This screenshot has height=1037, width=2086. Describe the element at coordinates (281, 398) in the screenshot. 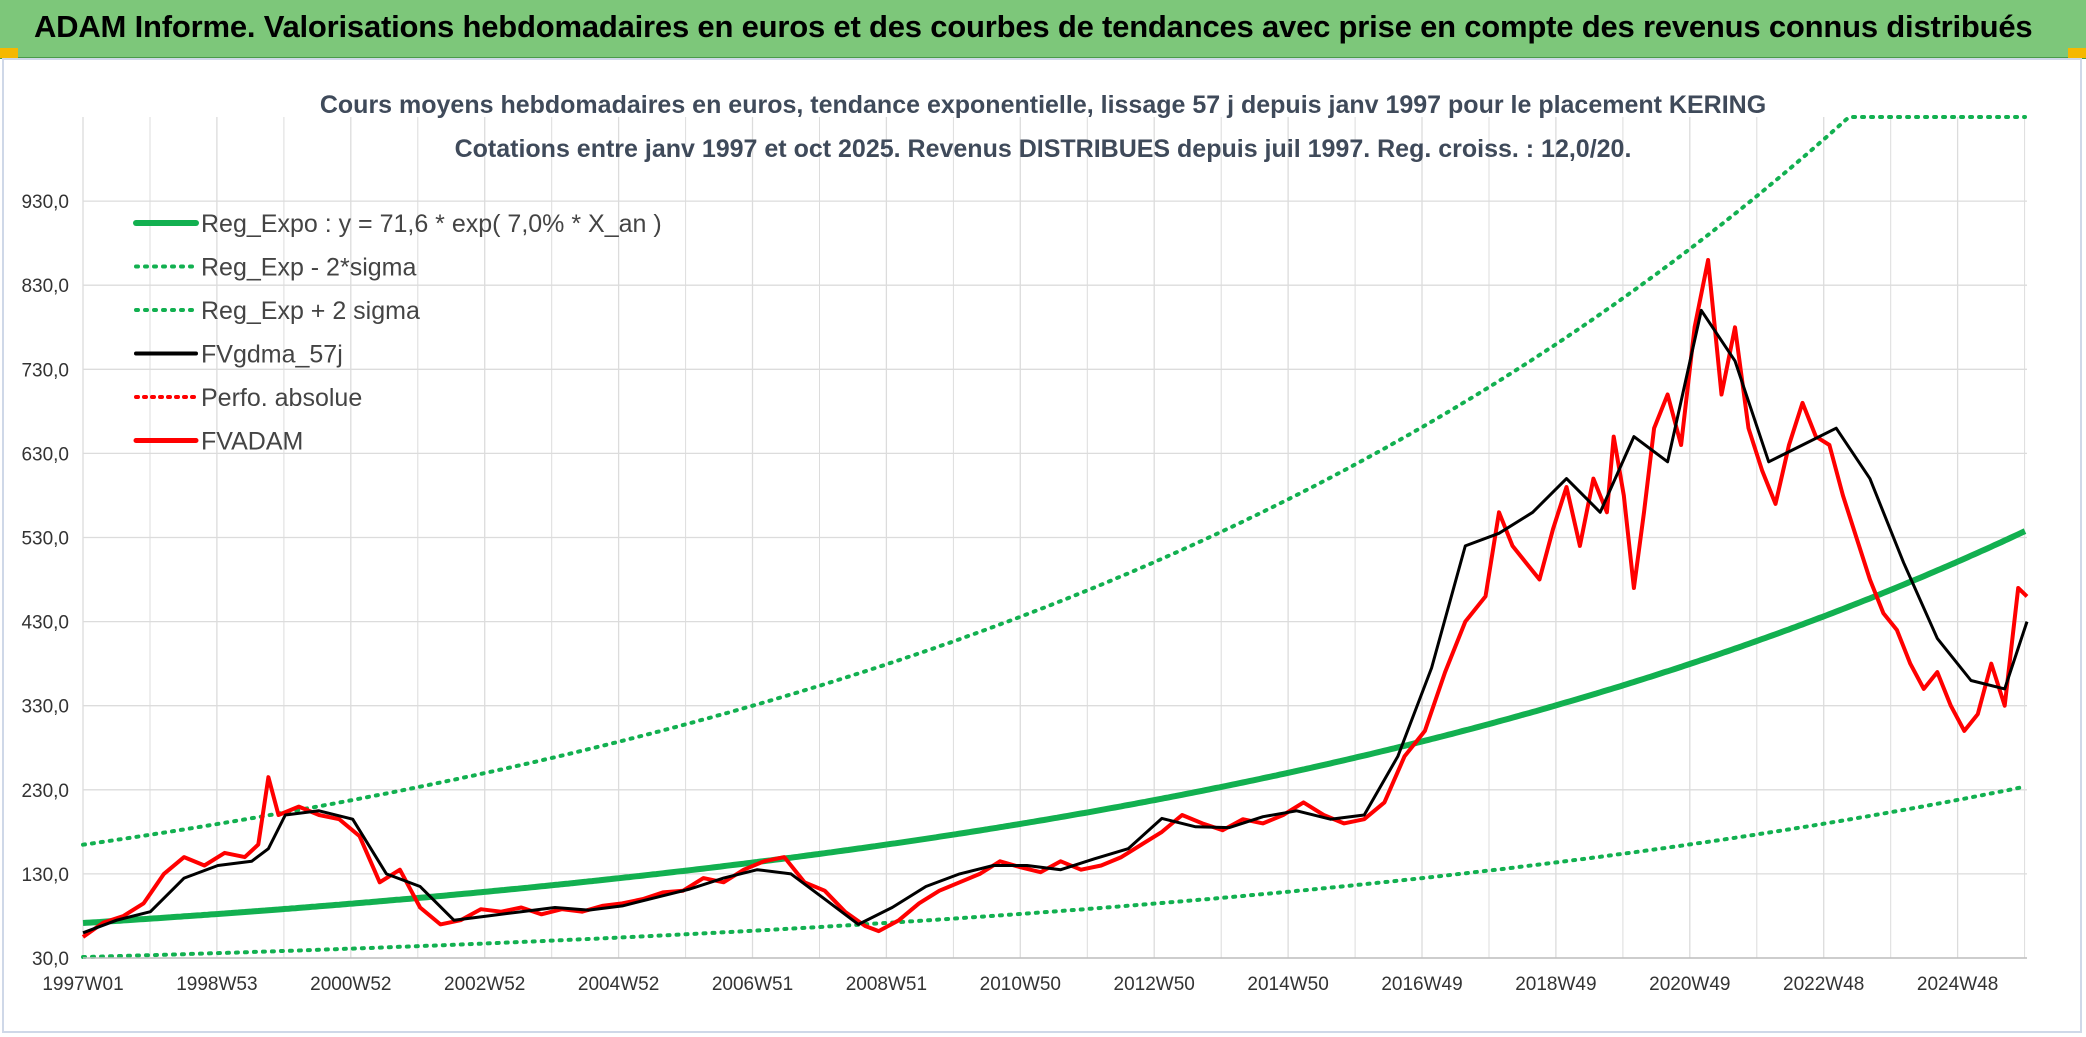

I see `legend-label: Perfo. absolue` at that location.